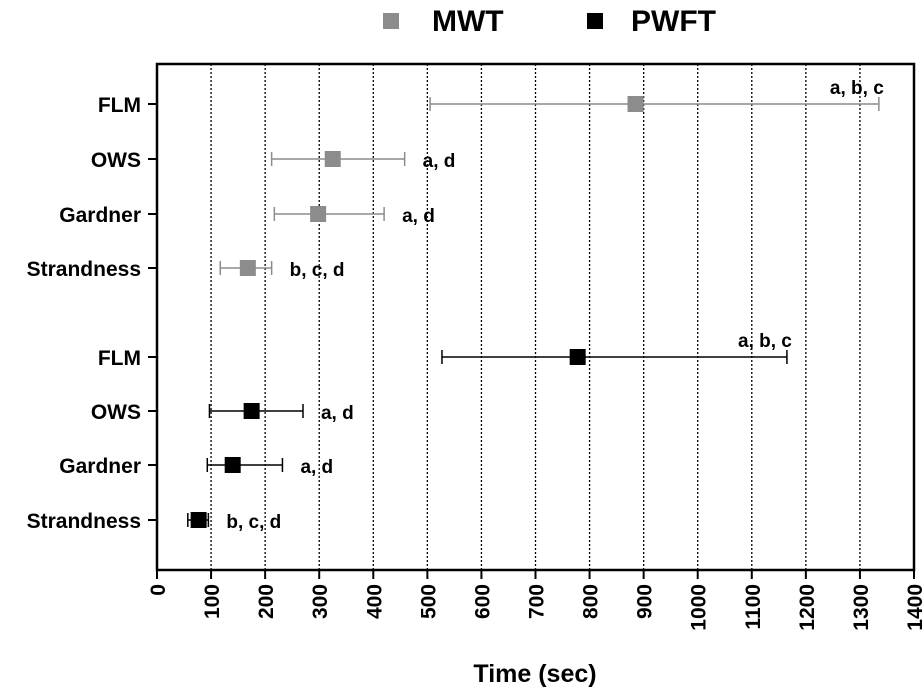  What do you see at coordinates (591, 601) in the screenshot?
I see `x-tick-label: 800` at bounding box center [591, 601].